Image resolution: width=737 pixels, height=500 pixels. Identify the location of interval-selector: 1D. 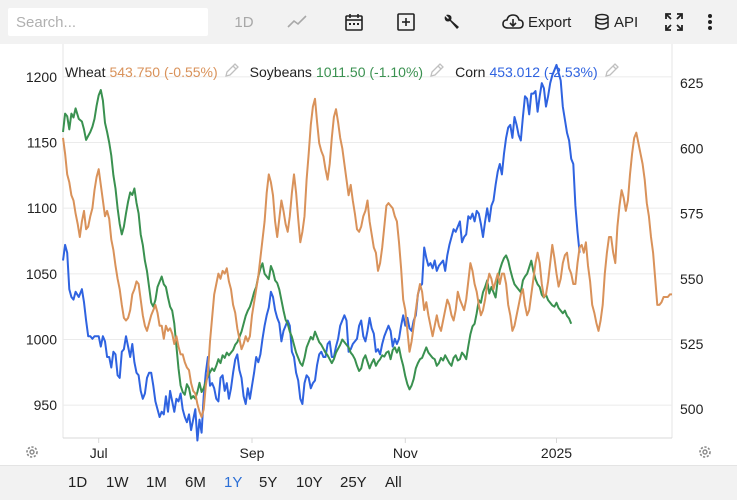
(244, 22).